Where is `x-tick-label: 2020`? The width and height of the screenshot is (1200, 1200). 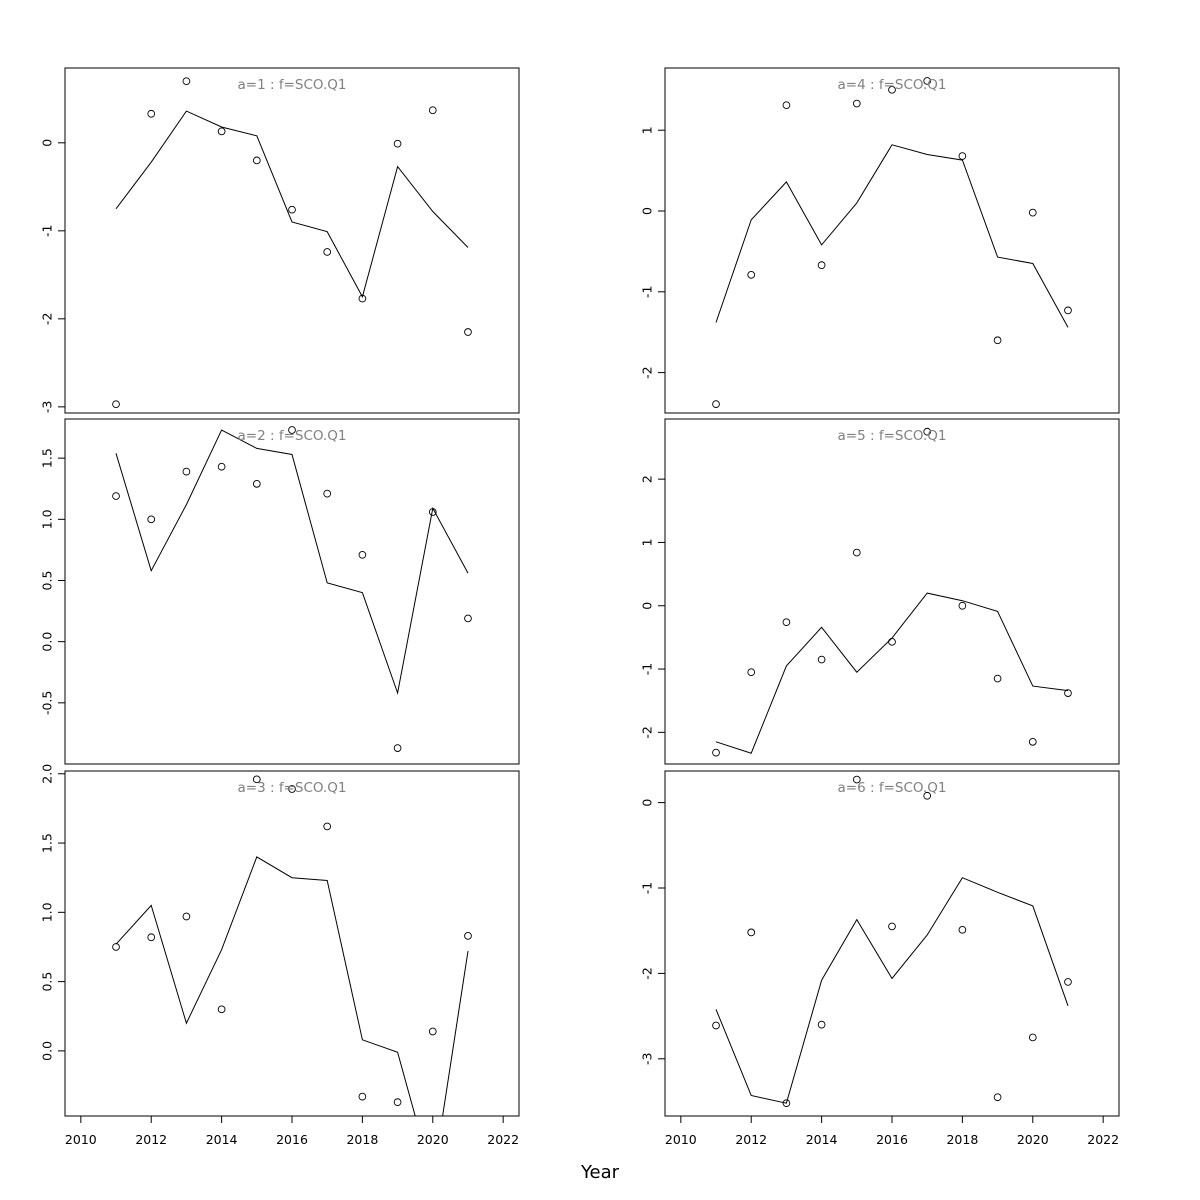 x-tick-label: 2020 is located at coordinates (433, 1139).